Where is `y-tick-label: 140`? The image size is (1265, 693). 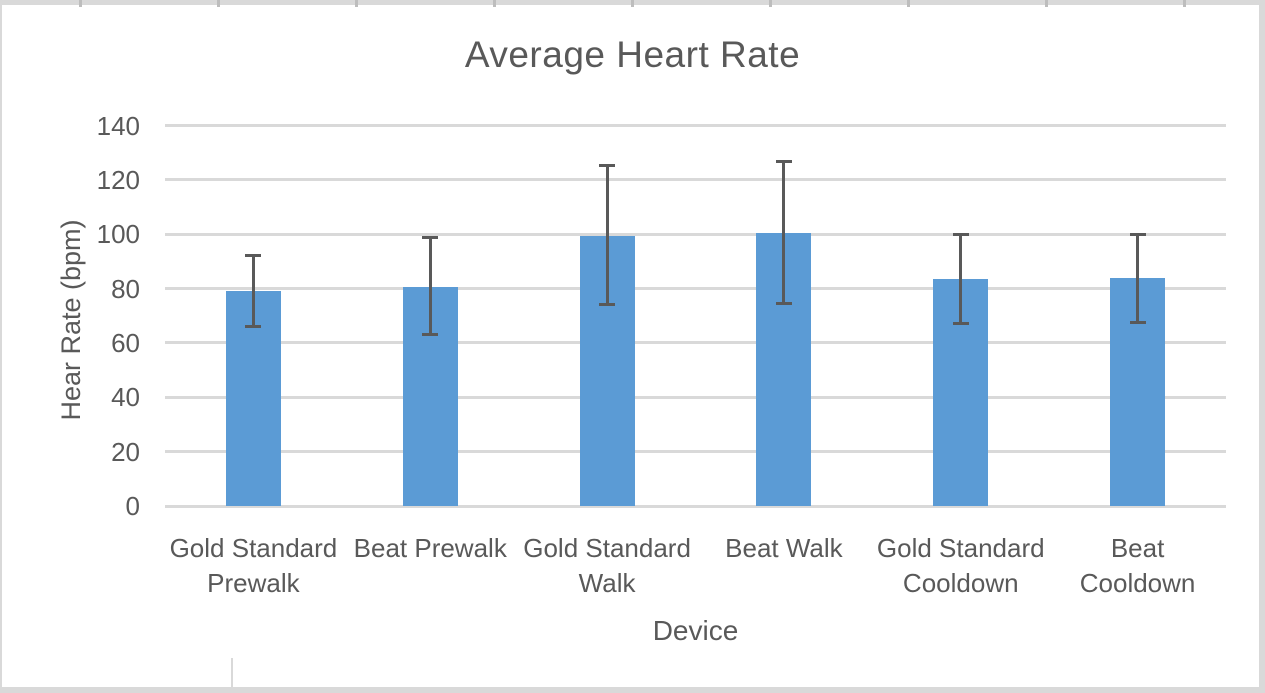 y-tick-label: 140 is located at coordinates (118, 125).